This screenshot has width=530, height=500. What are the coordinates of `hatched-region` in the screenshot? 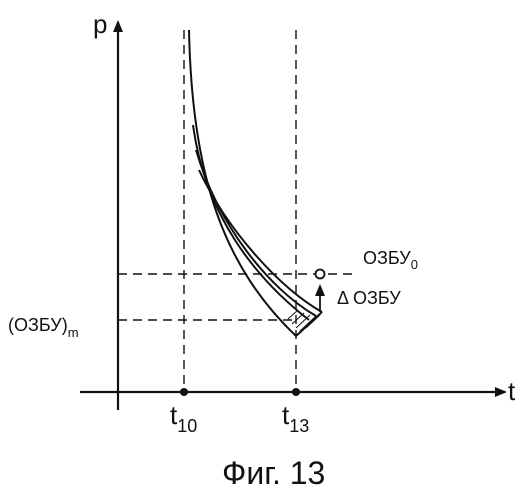 It's located at (304, 320).